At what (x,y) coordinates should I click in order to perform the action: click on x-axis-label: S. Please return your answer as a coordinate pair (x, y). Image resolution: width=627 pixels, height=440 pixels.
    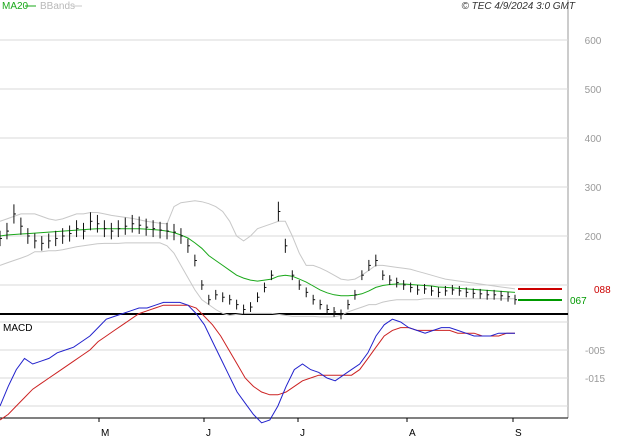
    Looking at the image, I should click on (518, 433).